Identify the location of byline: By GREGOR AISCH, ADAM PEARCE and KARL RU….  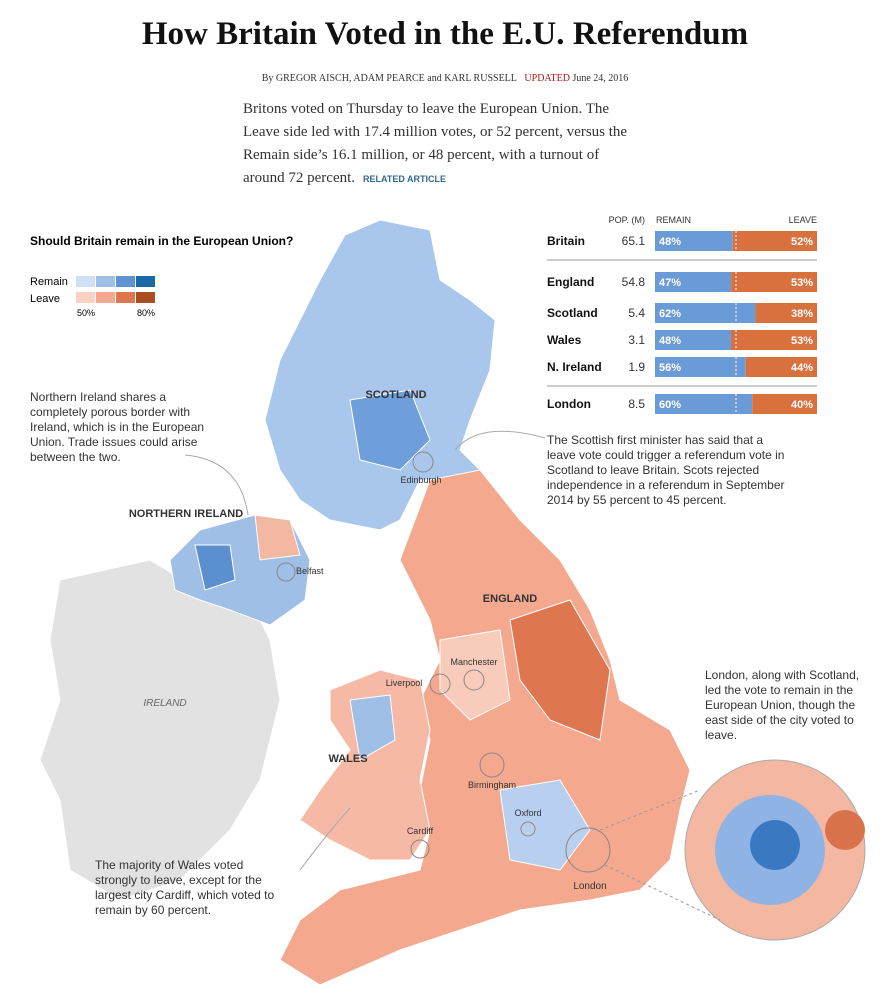
(389, 78).